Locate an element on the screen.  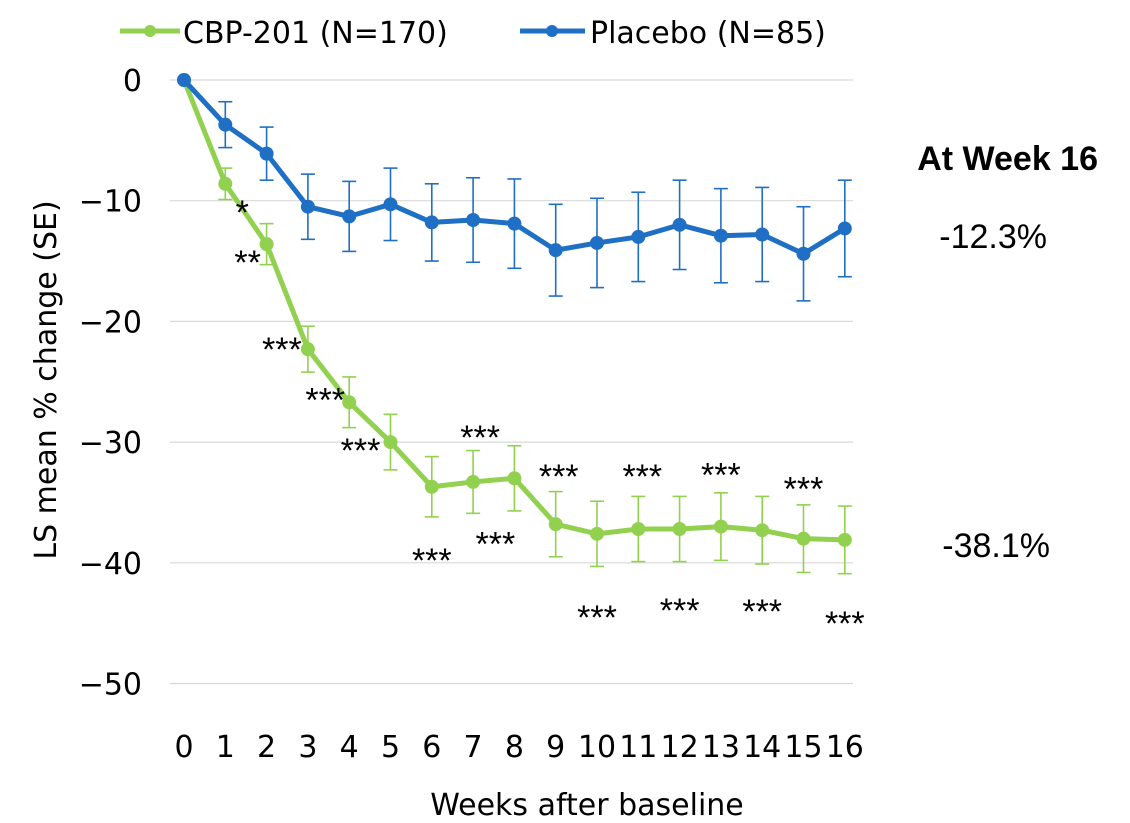
legend-item-placebo: Placebo (N=85) is located at coordinates (673, 33).